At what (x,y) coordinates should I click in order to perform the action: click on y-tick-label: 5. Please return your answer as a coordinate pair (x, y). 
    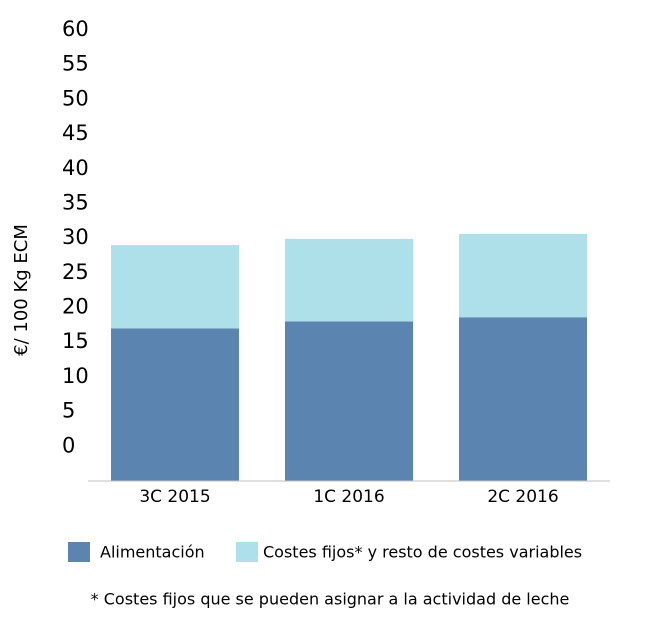
    Looking at the image, I should click on (68, 411).